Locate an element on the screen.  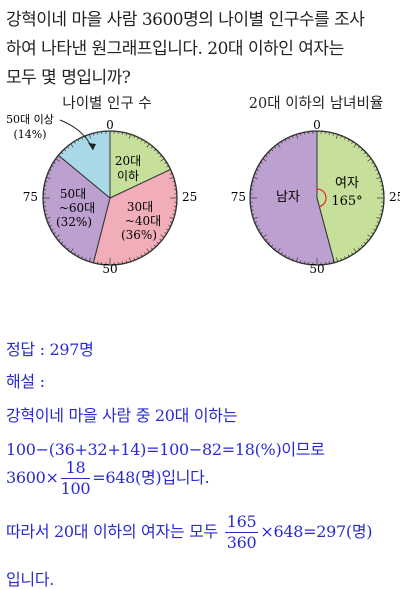
slice-label: 50대 이상 is located at coordinates (30, 119).